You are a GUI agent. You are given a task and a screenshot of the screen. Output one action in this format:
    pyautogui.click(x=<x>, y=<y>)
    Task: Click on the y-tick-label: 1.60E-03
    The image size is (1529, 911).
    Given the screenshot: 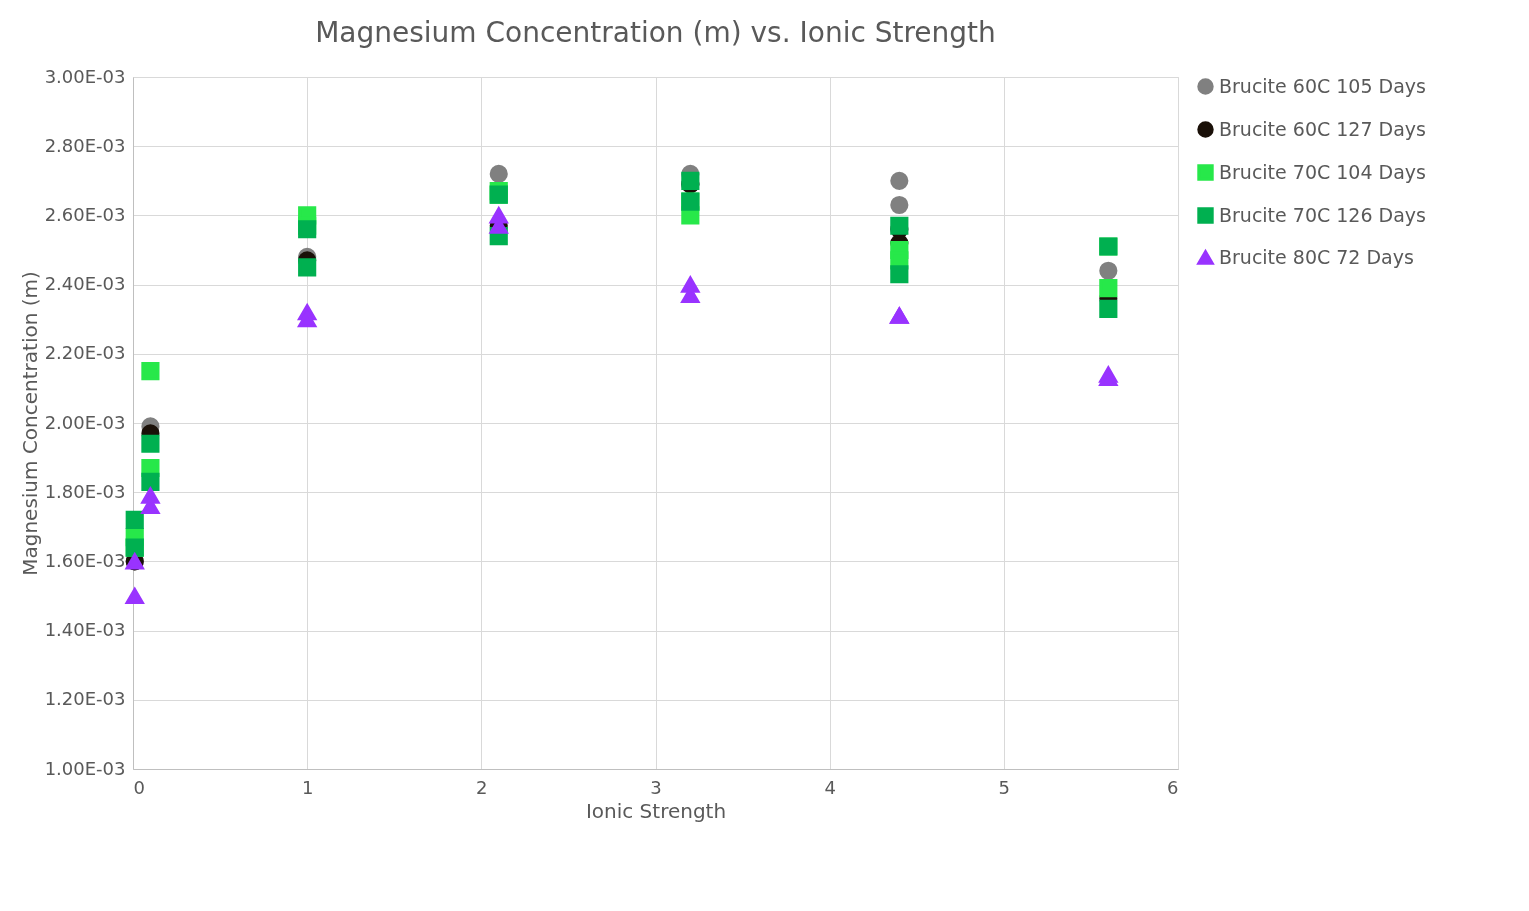 What is the action you would take?
    pyautogui.click(x=85, y=560)
    